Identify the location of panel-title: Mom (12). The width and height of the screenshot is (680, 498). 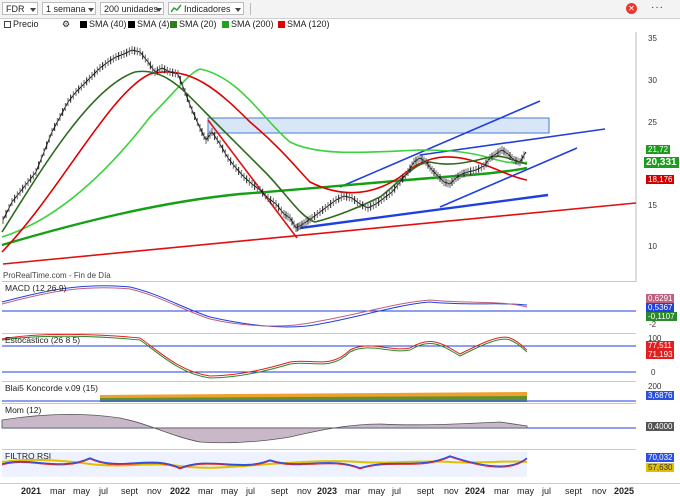
(23, 410).